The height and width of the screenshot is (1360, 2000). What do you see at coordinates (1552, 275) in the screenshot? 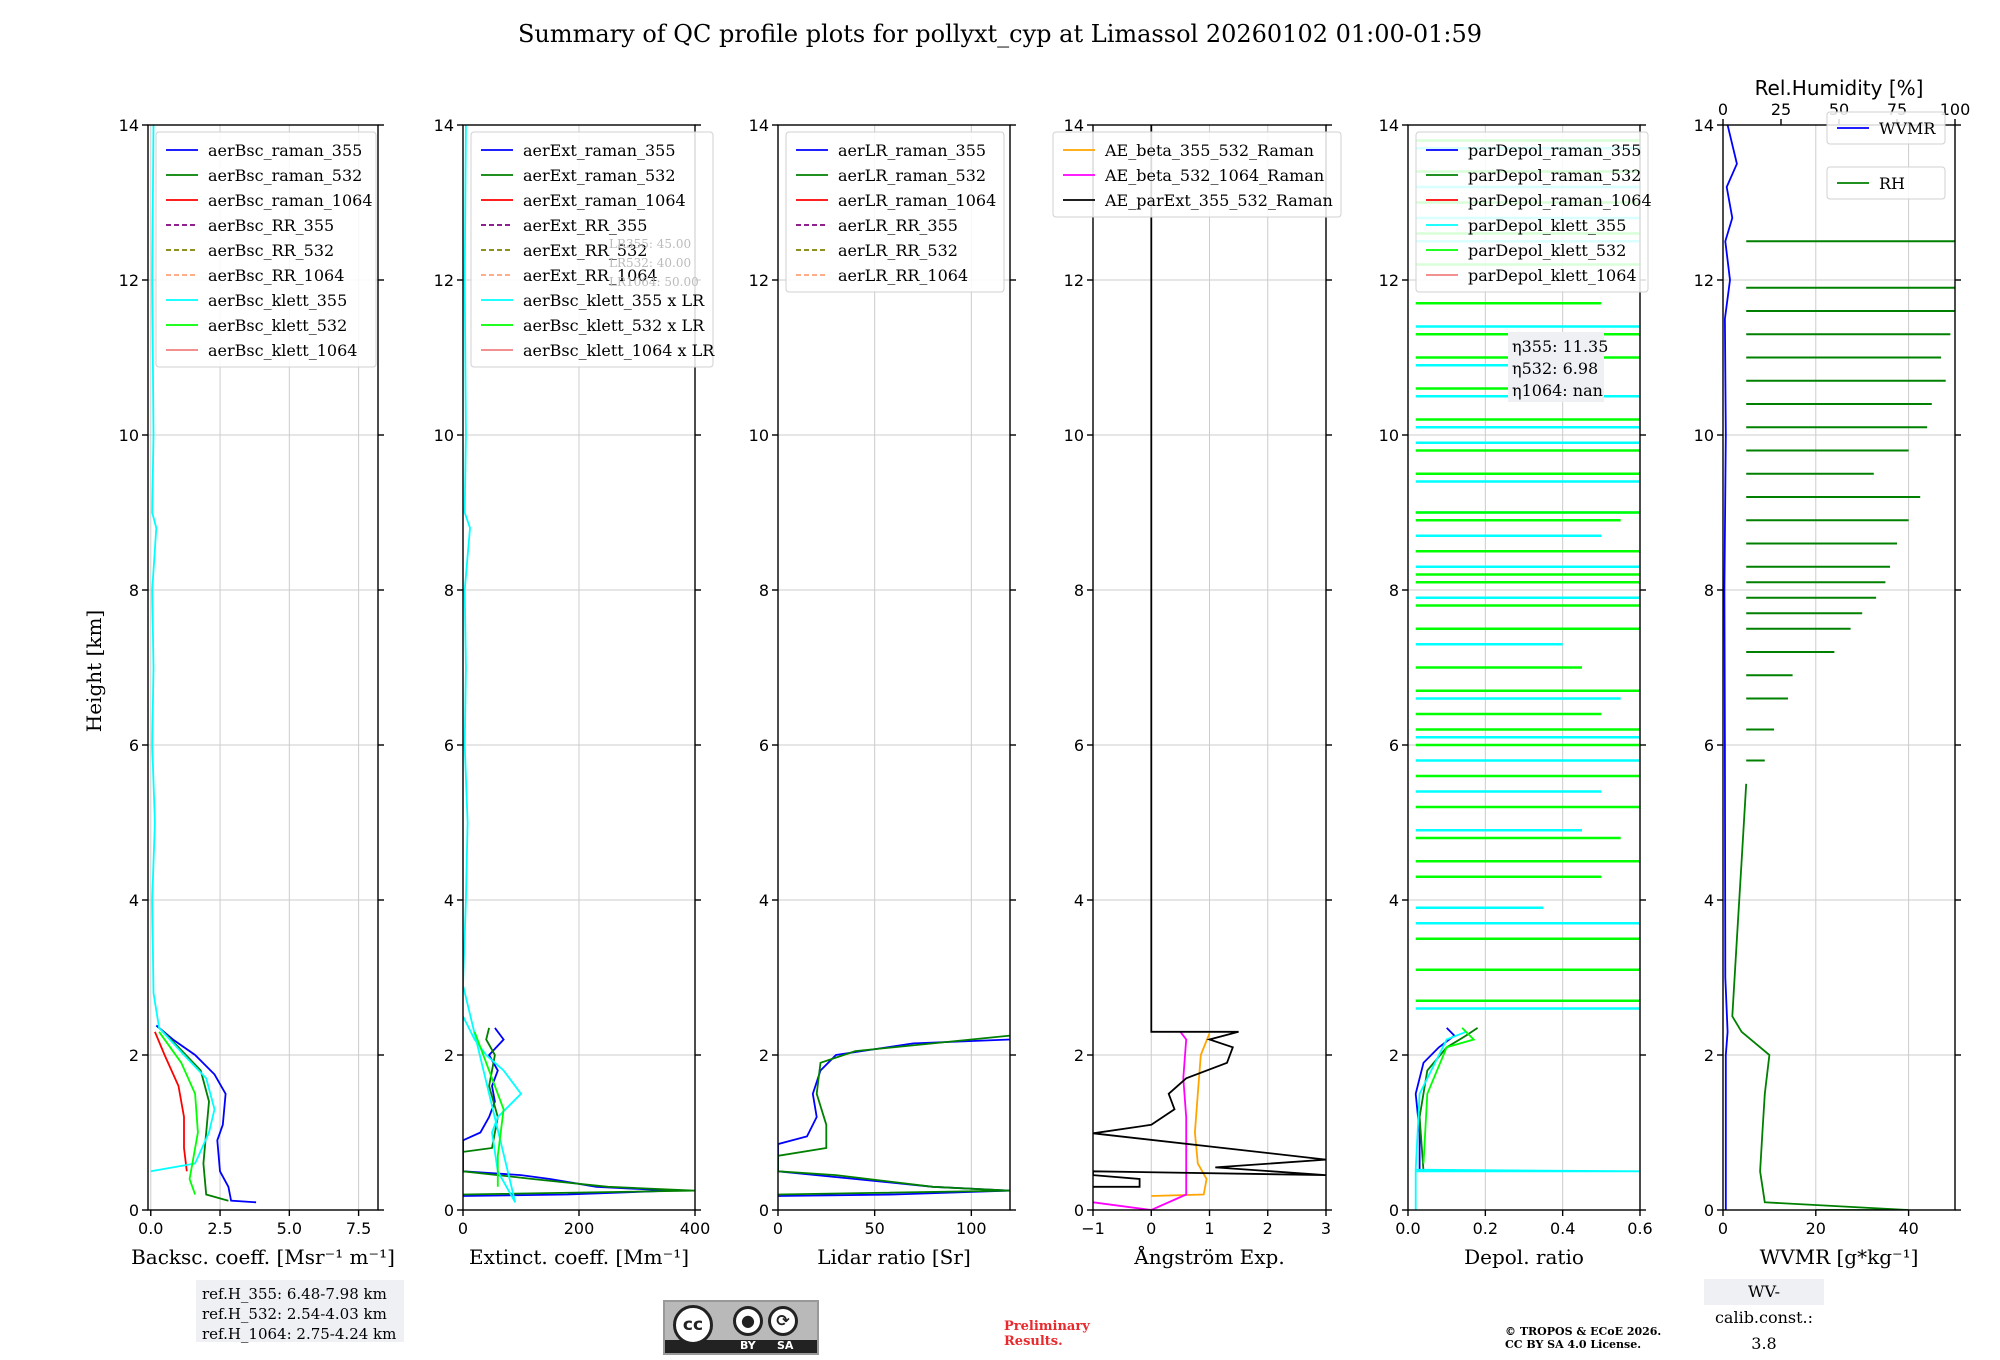
I see `legend-label: parDepol_klett_1064` at bounding box center [1552, 275].